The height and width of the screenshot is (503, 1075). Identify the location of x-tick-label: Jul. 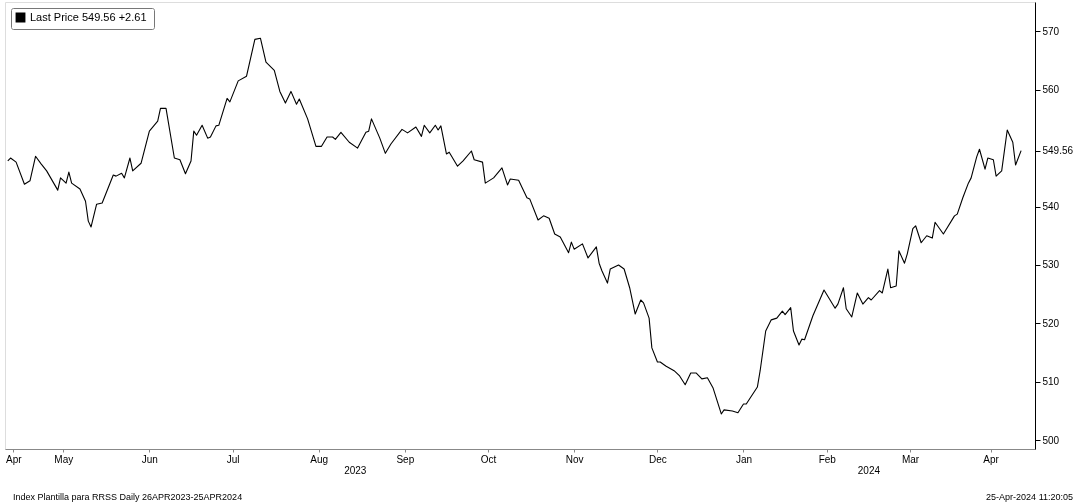
(233, 459).